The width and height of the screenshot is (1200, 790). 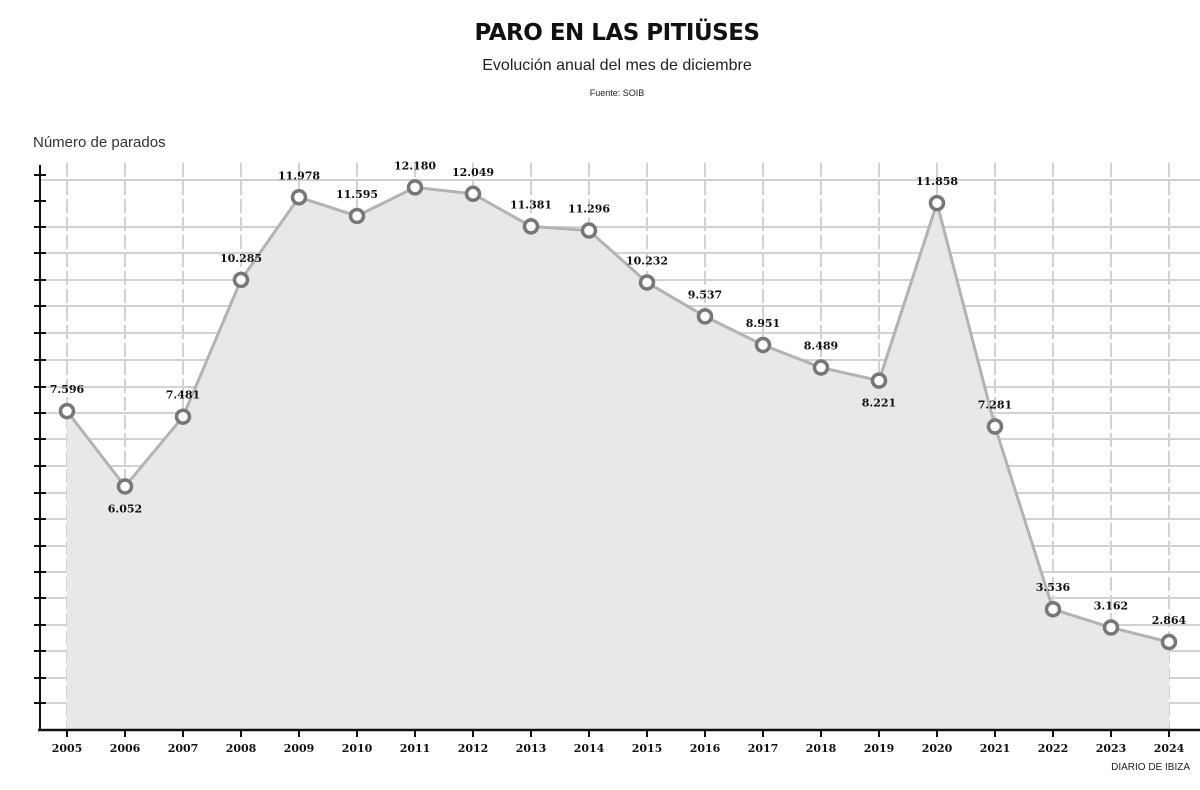 What do you see at coordinates (183, 416) in the screenshot?
I see `data-point-2007` at bounding box center [183, 416].